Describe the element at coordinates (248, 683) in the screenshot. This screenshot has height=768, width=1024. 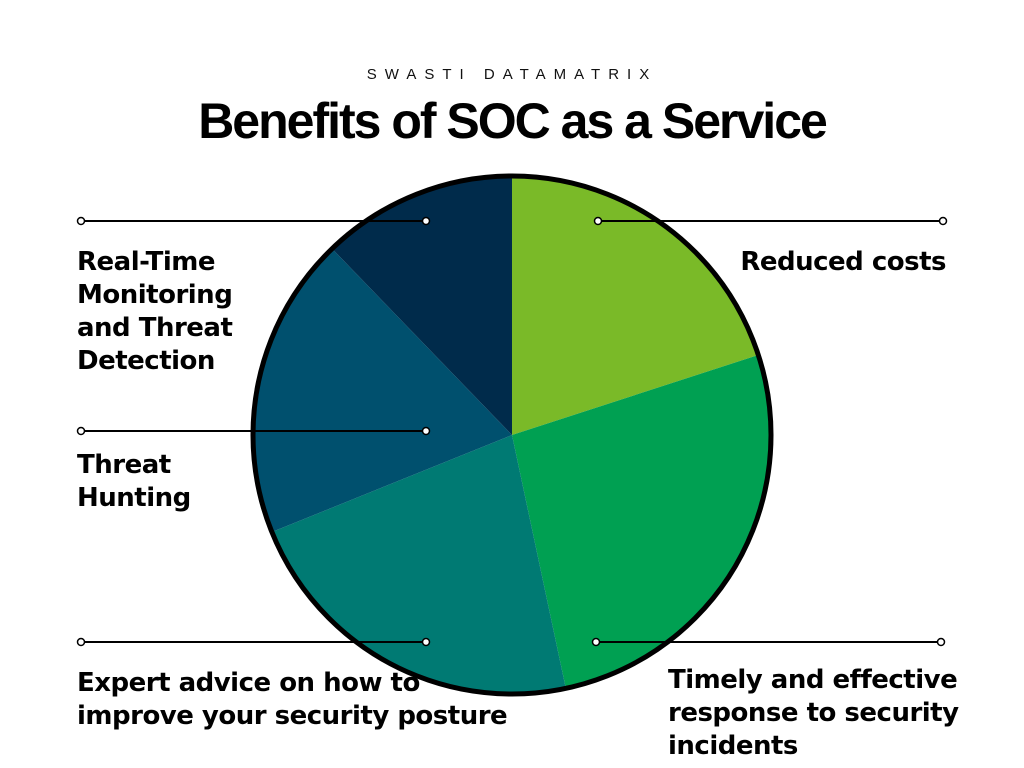
I see `label-line: Expert advice on how to` at that location.